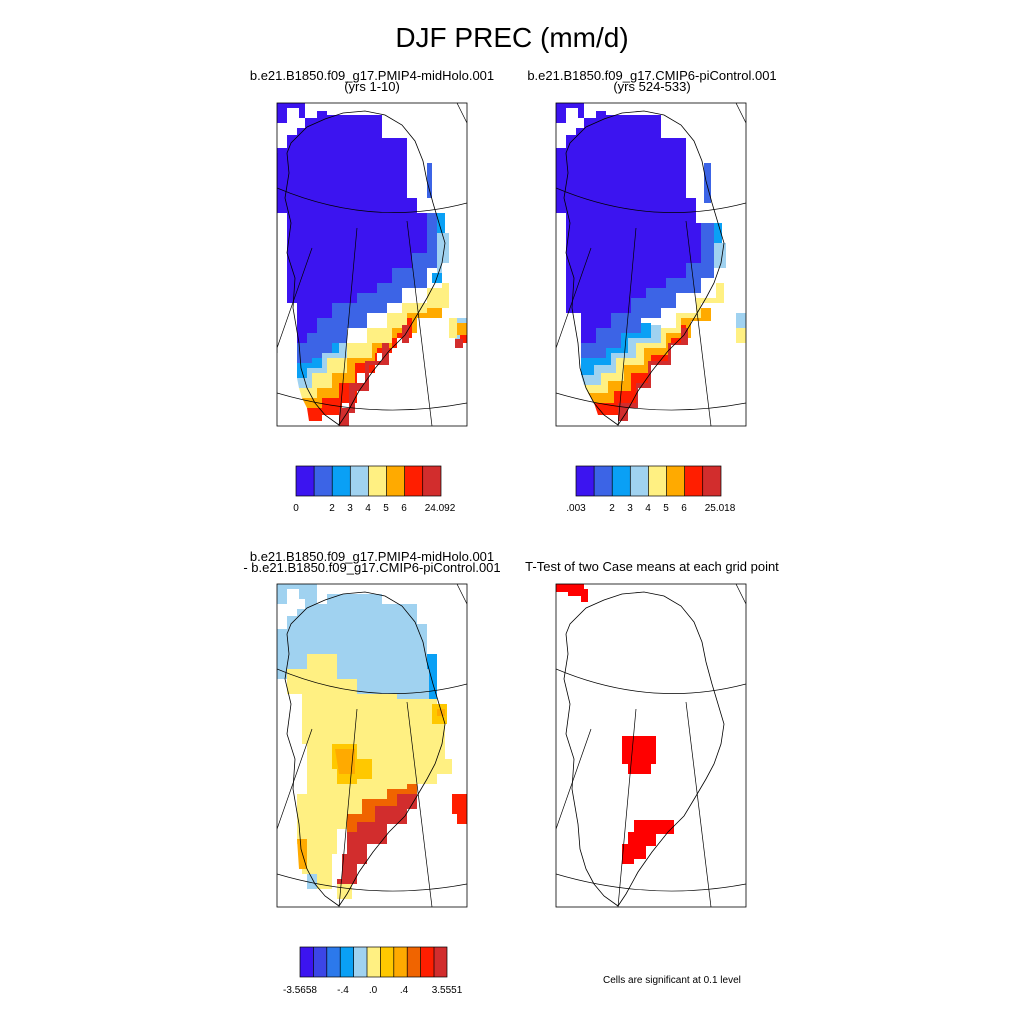 The image size is (1024, 1024). Describe the element at coordinates (357, 641) in the screenshot. I see `diff-cells-light-blue` at that location.